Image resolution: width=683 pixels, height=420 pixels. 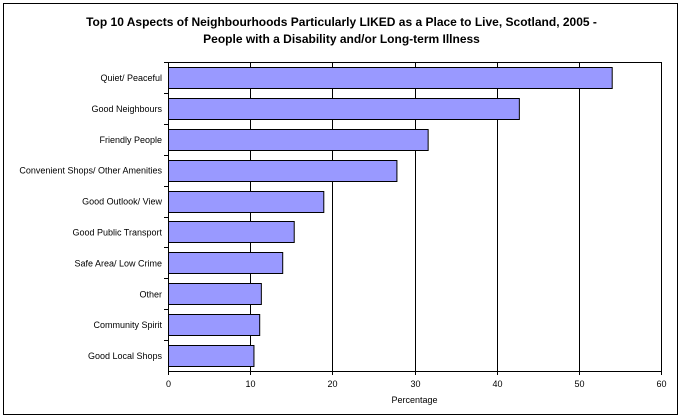 I want to click on x-tick-label: 20, so click(x=332, y=384).